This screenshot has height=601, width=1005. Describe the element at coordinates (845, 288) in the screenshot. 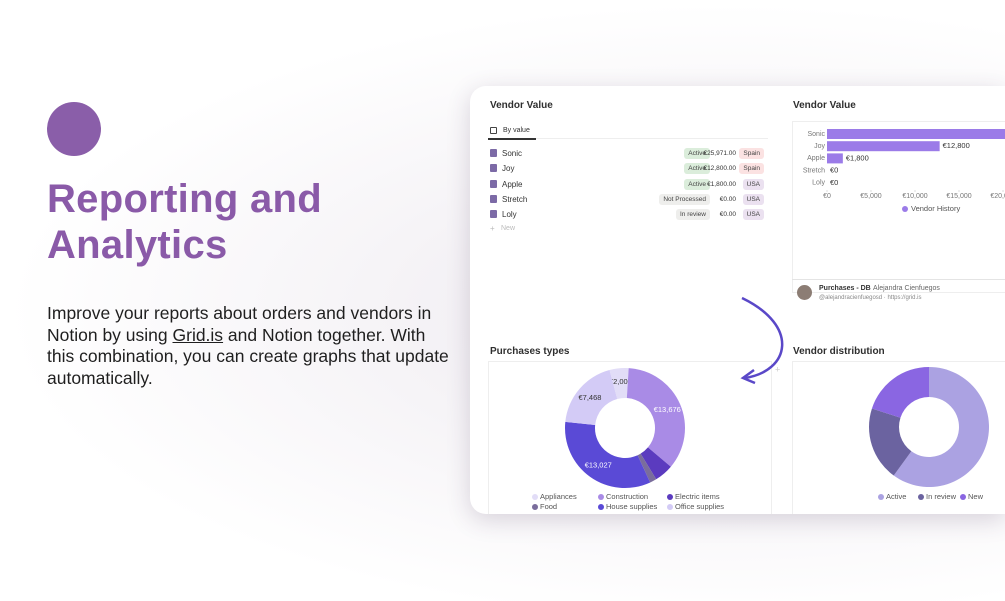

I see `footer-source: Purchases - DB` at that location.